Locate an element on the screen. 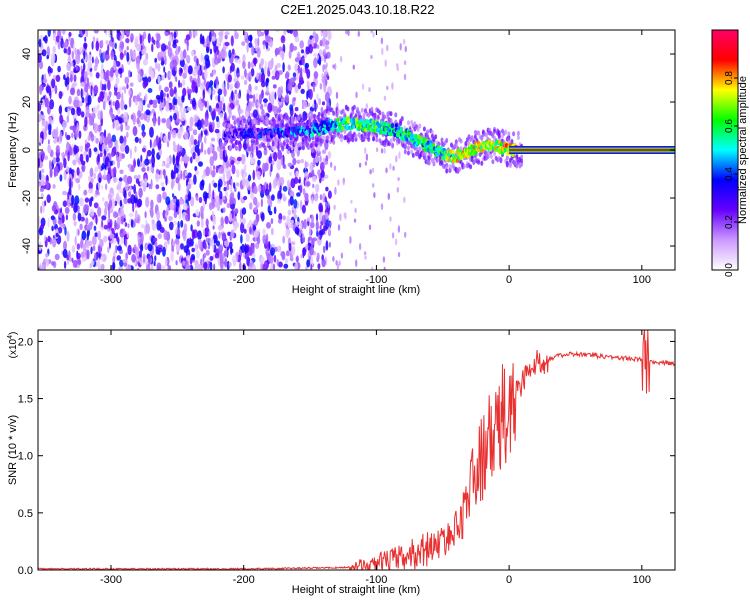 Image resolution: width=750 pixels, height=600 pixels. snr-y-tick-label: 1.0 is located at coordinates (25, 457).